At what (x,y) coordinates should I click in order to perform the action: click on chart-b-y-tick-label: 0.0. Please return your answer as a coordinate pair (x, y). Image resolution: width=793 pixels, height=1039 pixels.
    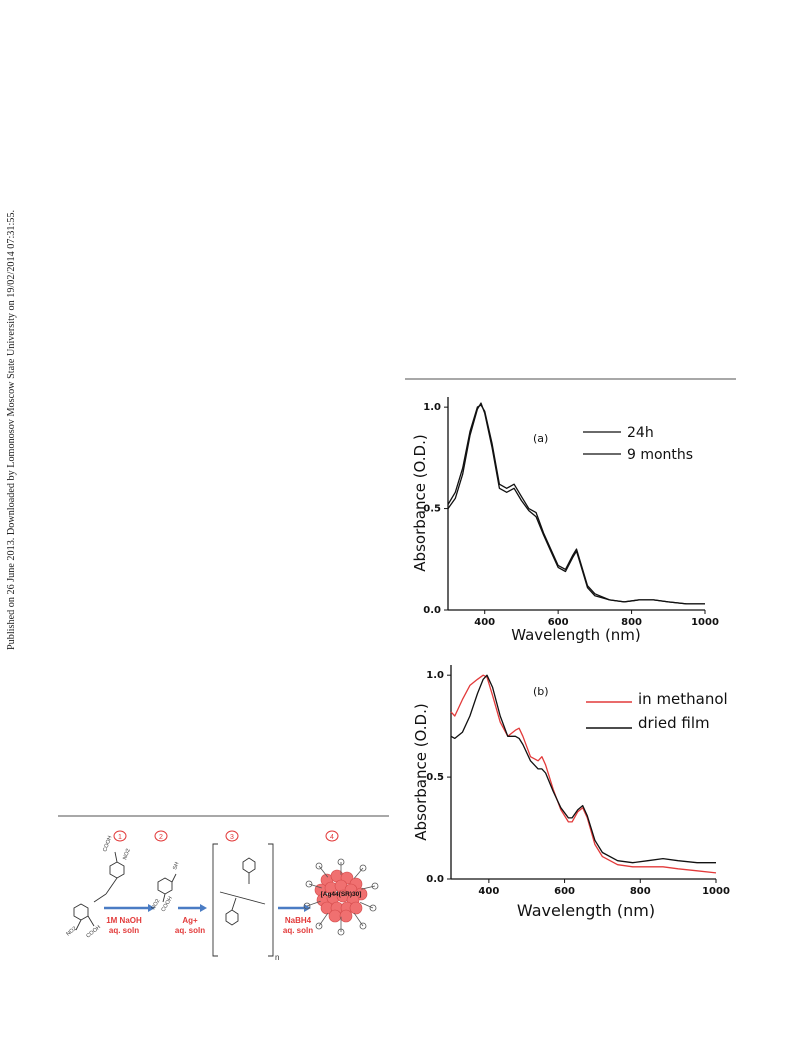
    Looking at the image, I should click on (435, 879).